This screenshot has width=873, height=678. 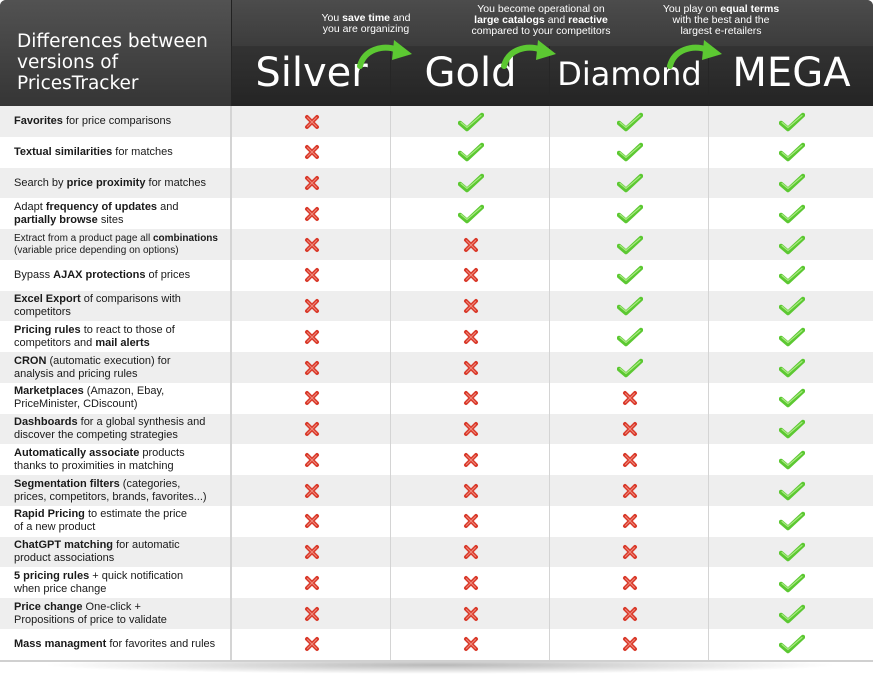 I want to click on tier-gold: Gold, so click(x=470, y=76).